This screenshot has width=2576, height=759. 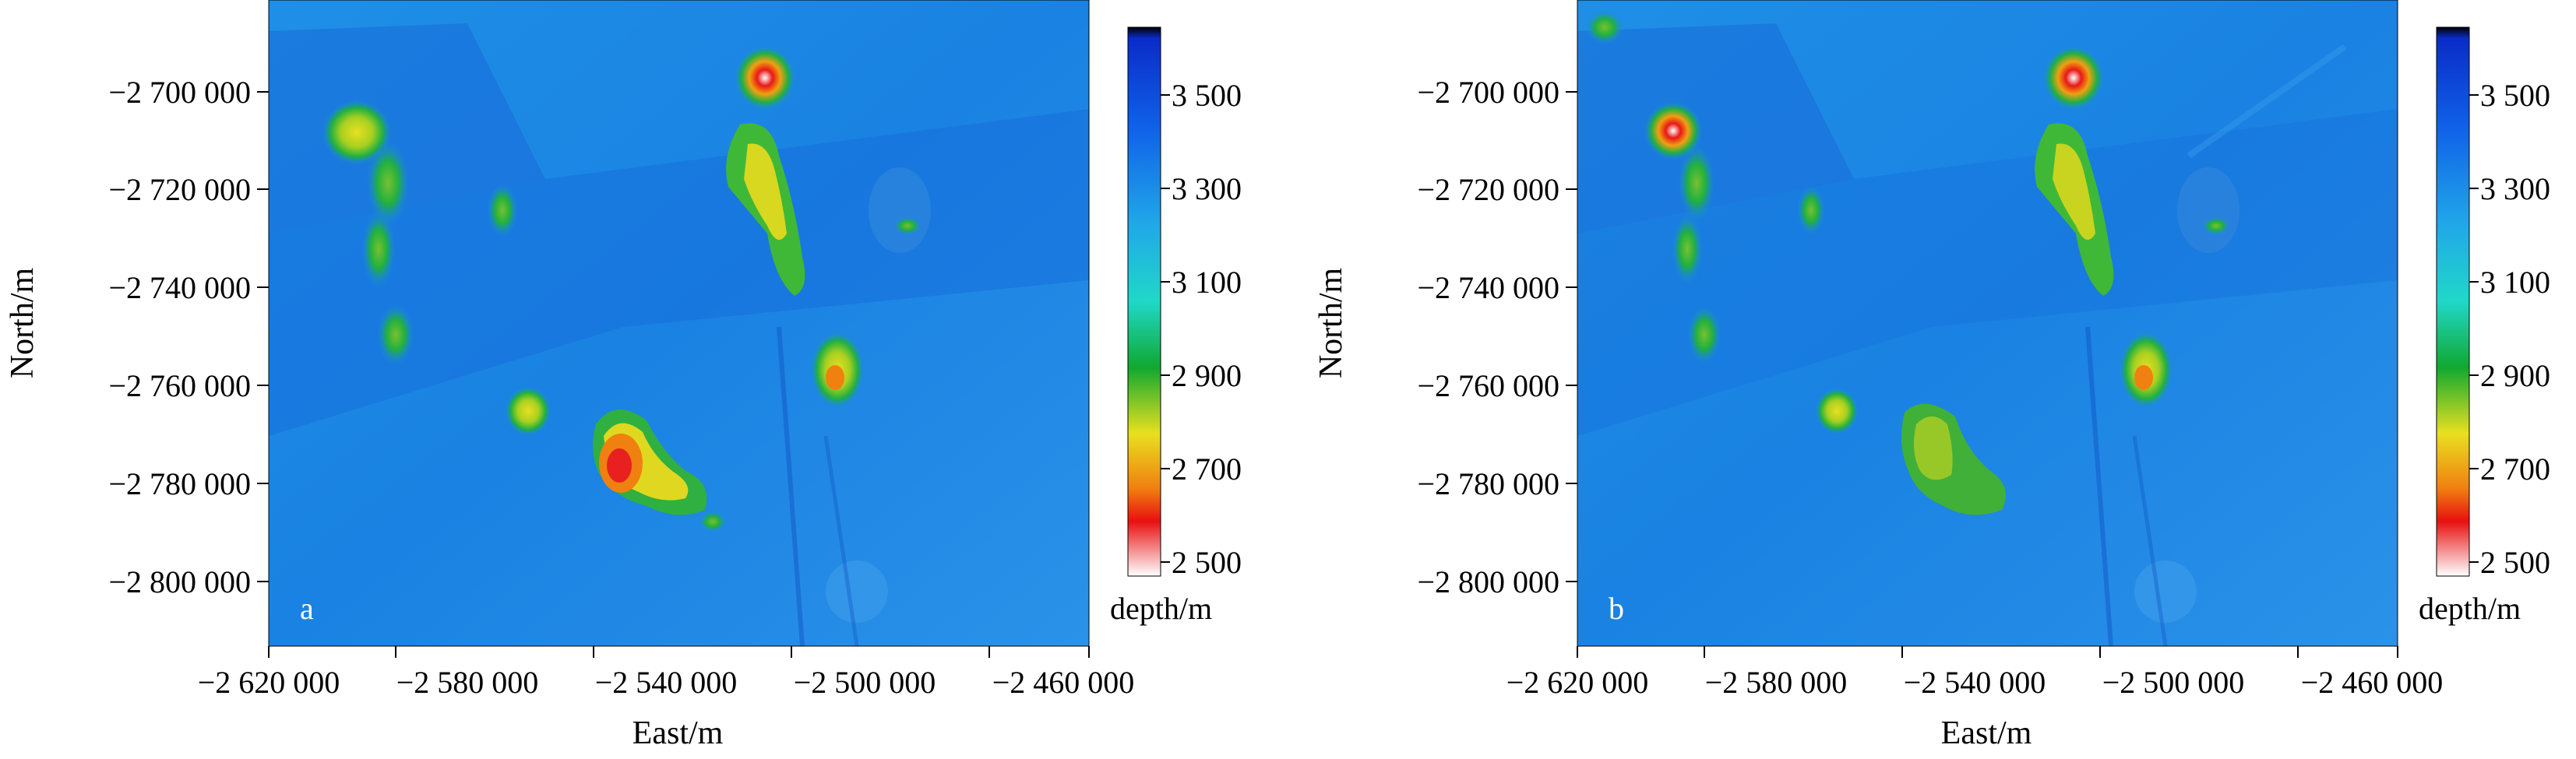 I want to click on panel-label-b: b, so click(x=1616, y=608).